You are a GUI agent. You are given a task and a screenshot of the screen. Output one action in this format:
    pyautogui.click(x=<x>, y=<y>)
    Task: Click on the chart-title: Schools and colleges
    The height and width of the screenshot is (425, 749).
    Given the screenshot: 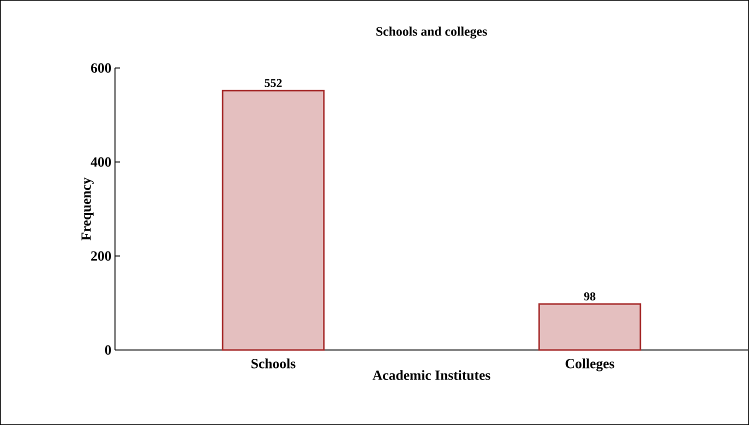 What is the action you would take?
    pyautogui.click(x=431, y=32)
    